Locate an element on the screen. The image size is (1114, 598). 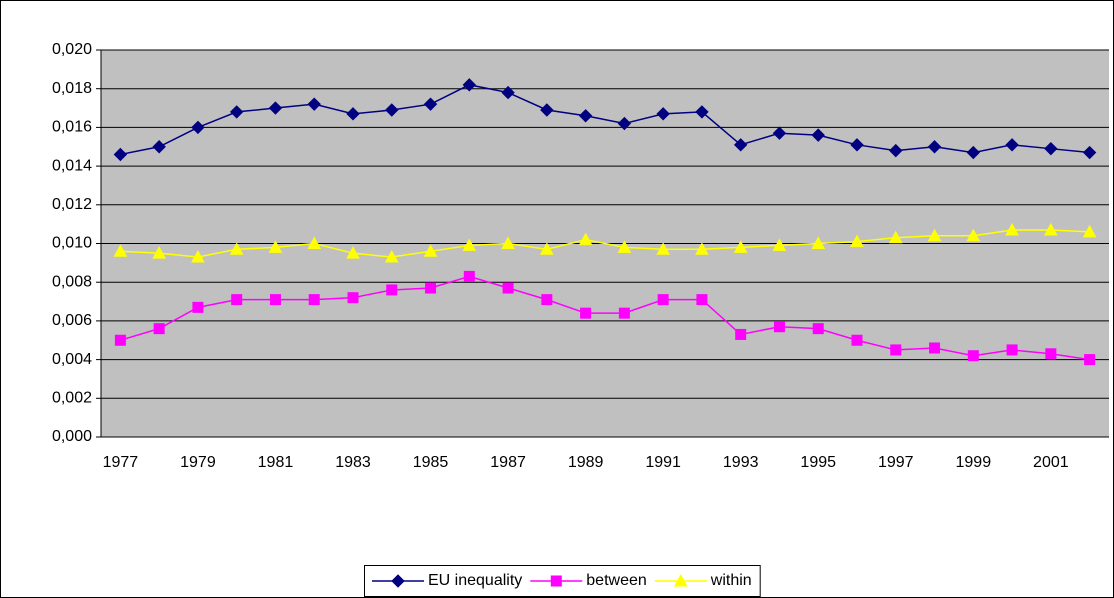
legend: EU inequality between within is located at coordinates (562, 581).